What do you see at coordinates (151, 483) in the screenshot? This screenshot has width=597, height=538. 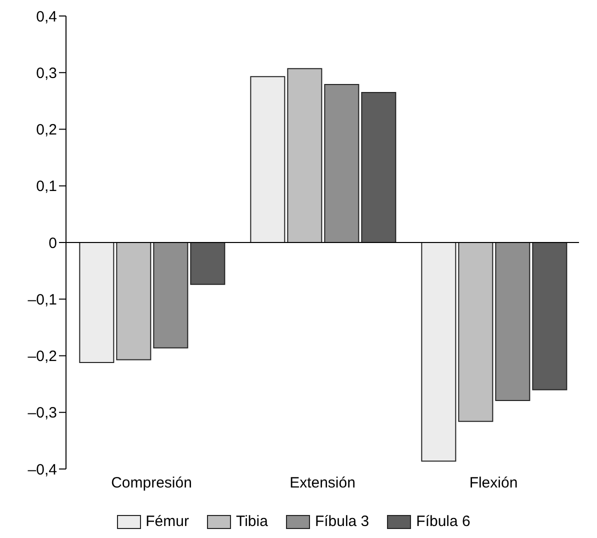 I see `x-tick-label: Compresión` at bounding box center [151, 483].